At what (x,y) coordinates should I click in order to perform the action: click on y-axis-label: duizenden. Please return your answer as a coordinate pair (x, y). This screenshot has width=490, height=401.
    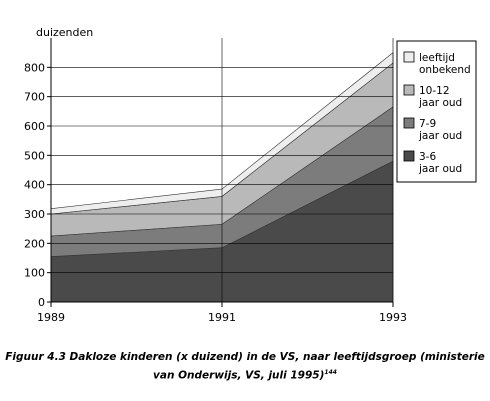
    Looking at the image, I should click on (64, 32).